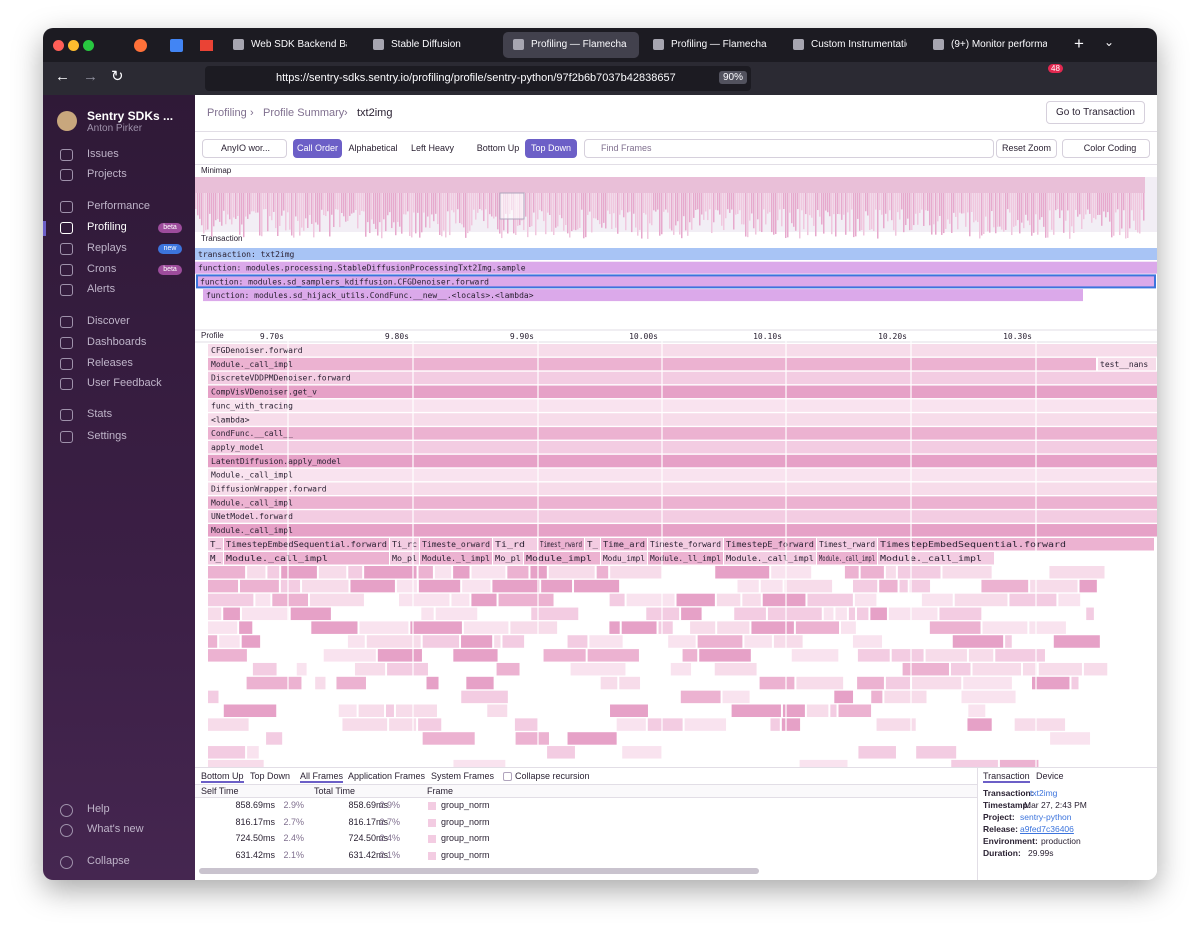 The image size is (1200, 937). I want to click on detail-value: a9fed7c36406, so click(1047, 829).